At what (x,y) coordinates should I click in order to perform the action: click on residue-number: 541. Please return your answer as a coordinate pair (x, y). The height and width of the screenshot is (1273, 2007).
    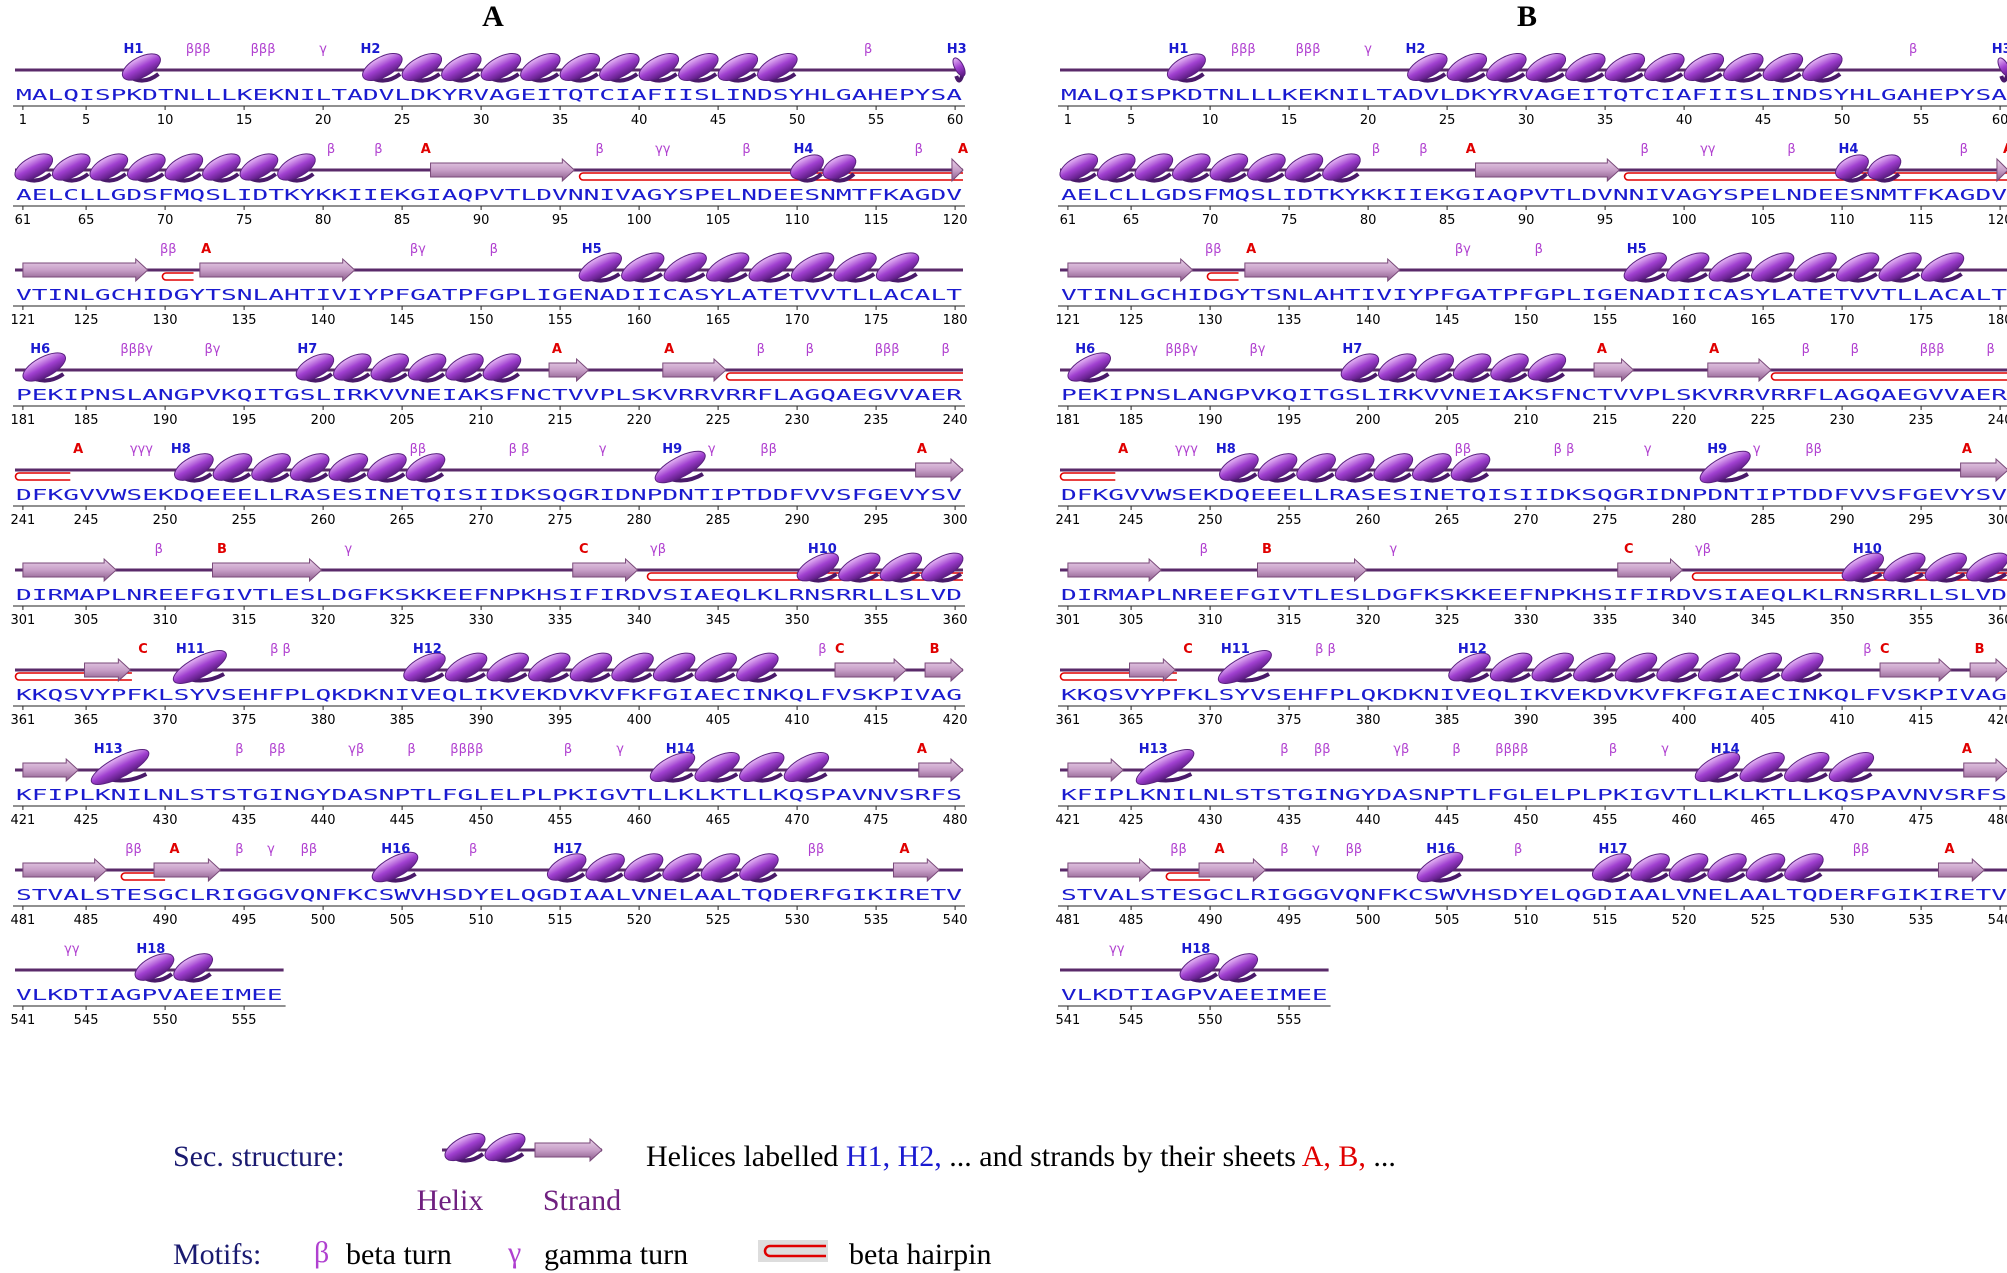
    Looking at the image, I should click on (1067, 1020).